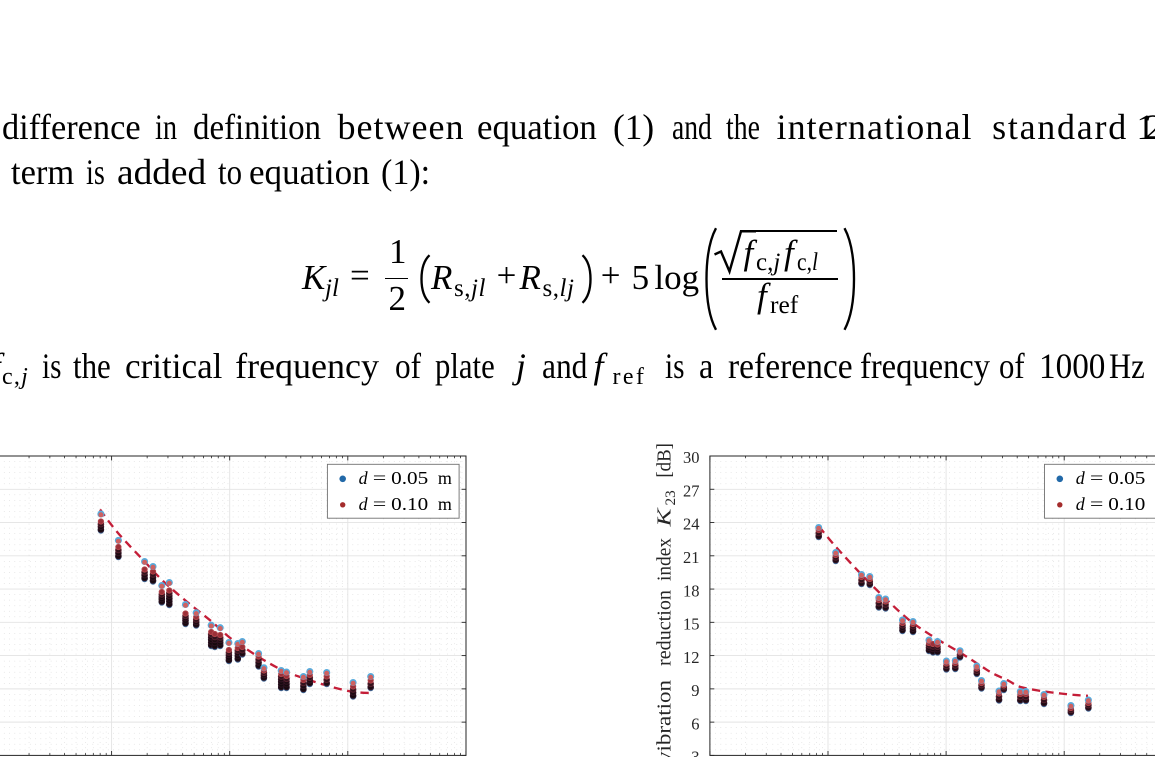 Image resolution: width=1155 pixels, height=757 pixels. I want to click on svg-text: 24, so click(691, 524).